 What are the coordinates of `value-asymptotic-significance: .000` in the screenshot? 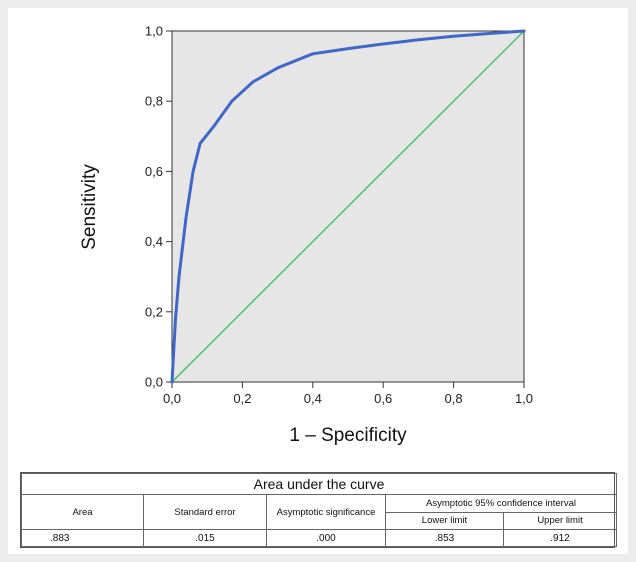 It's located at (326, 538).